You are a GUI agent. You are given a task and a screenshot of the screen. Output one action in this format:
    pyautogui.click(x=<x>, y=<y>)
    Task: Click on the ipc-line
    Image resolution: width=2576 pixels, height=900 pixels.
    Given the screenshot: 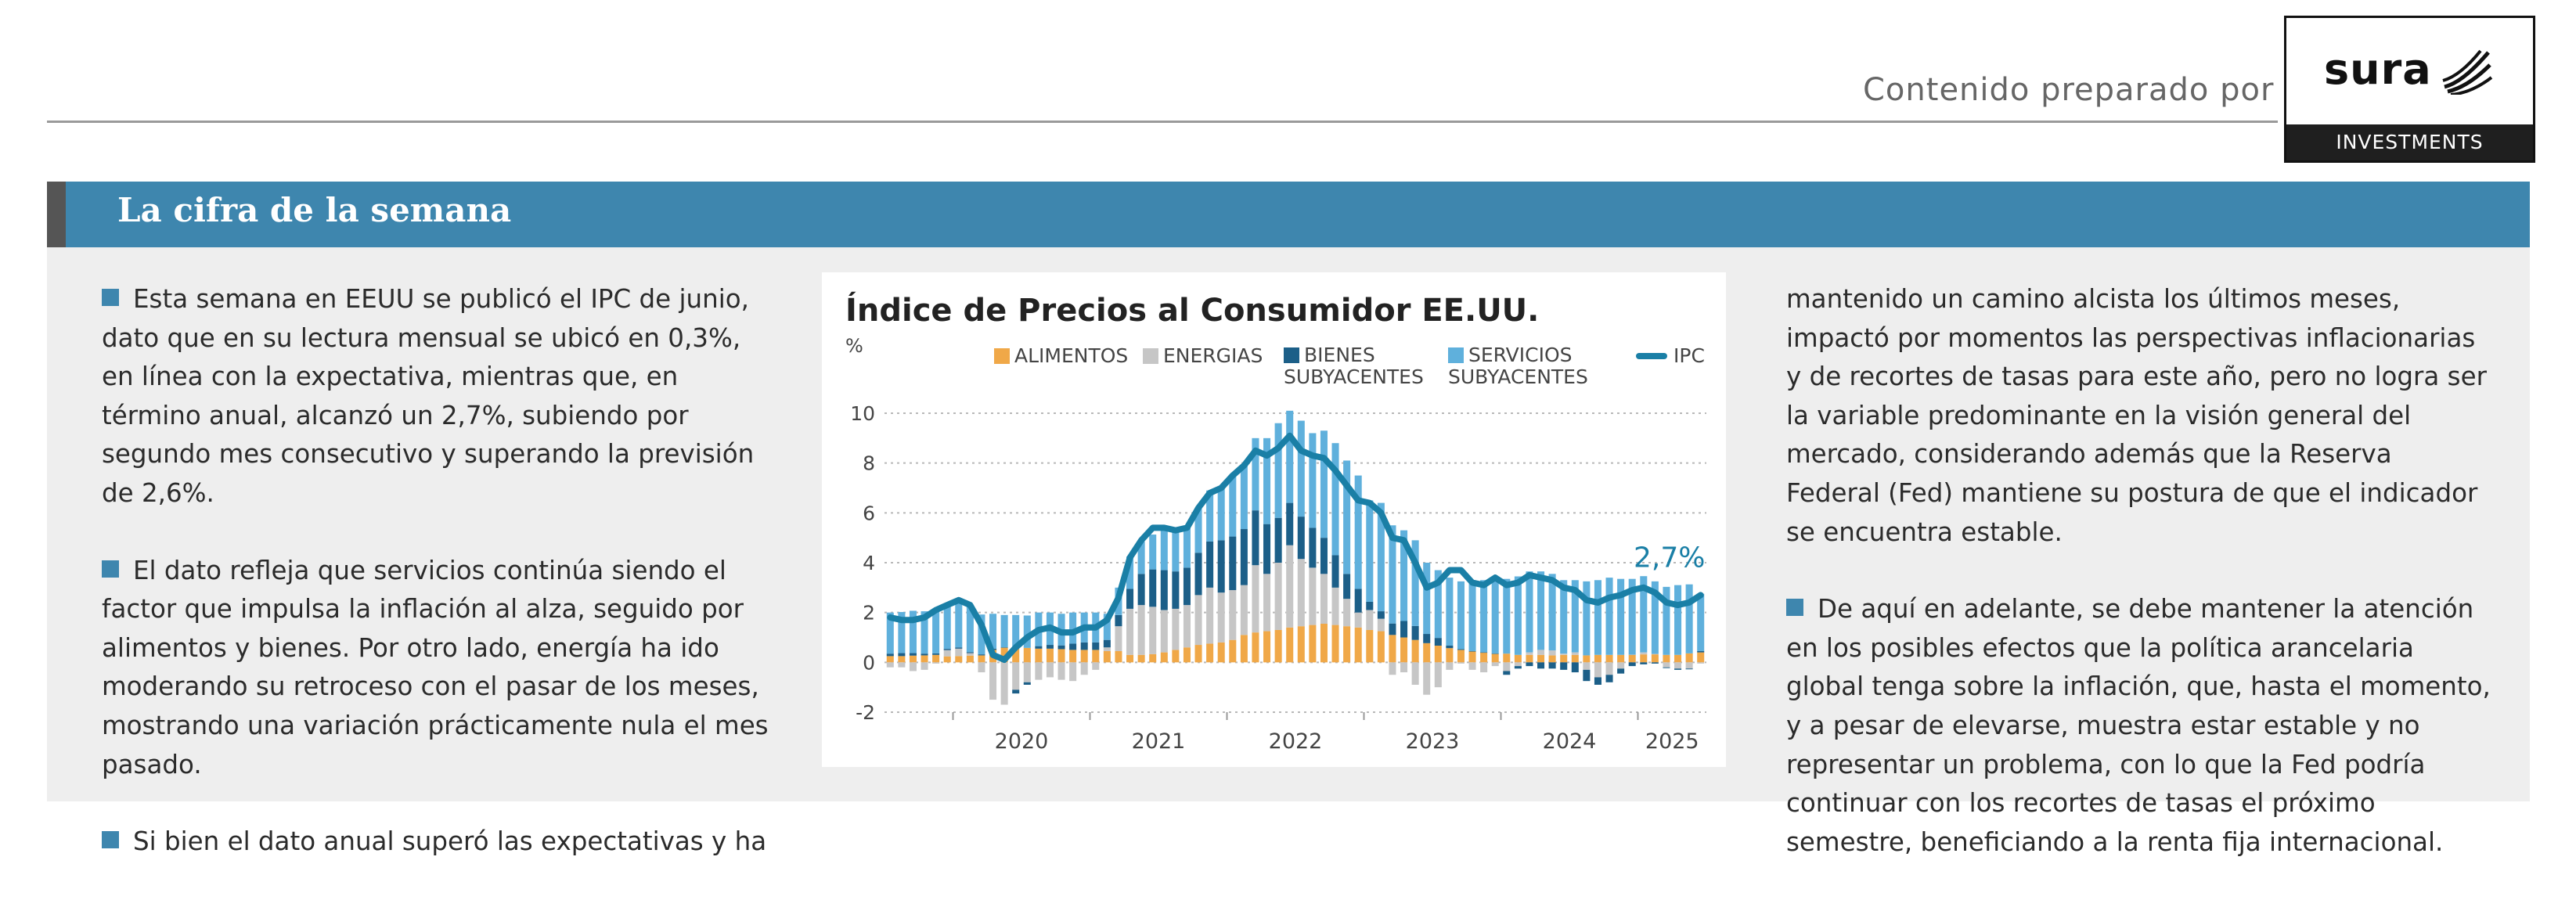 What is the action you would take?
    pyautogui.click(x=1295, y=548)
    